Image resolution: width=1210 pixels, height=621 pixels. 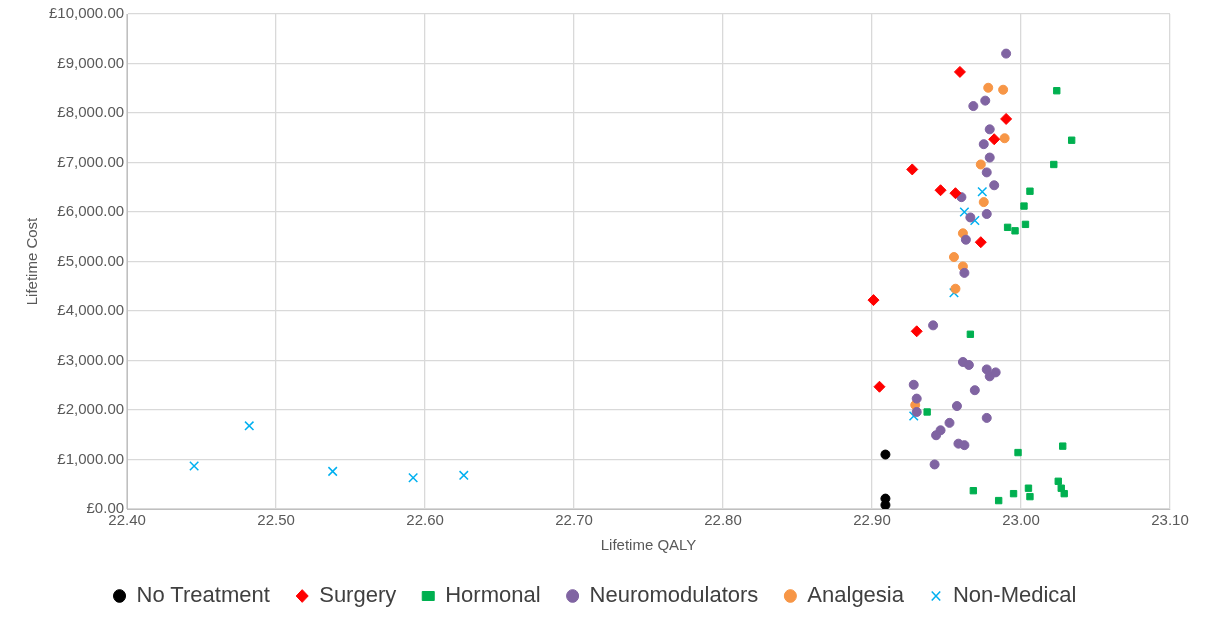 I want to click on y-tick-label: £10,000.00, so click(x=87, y=13).